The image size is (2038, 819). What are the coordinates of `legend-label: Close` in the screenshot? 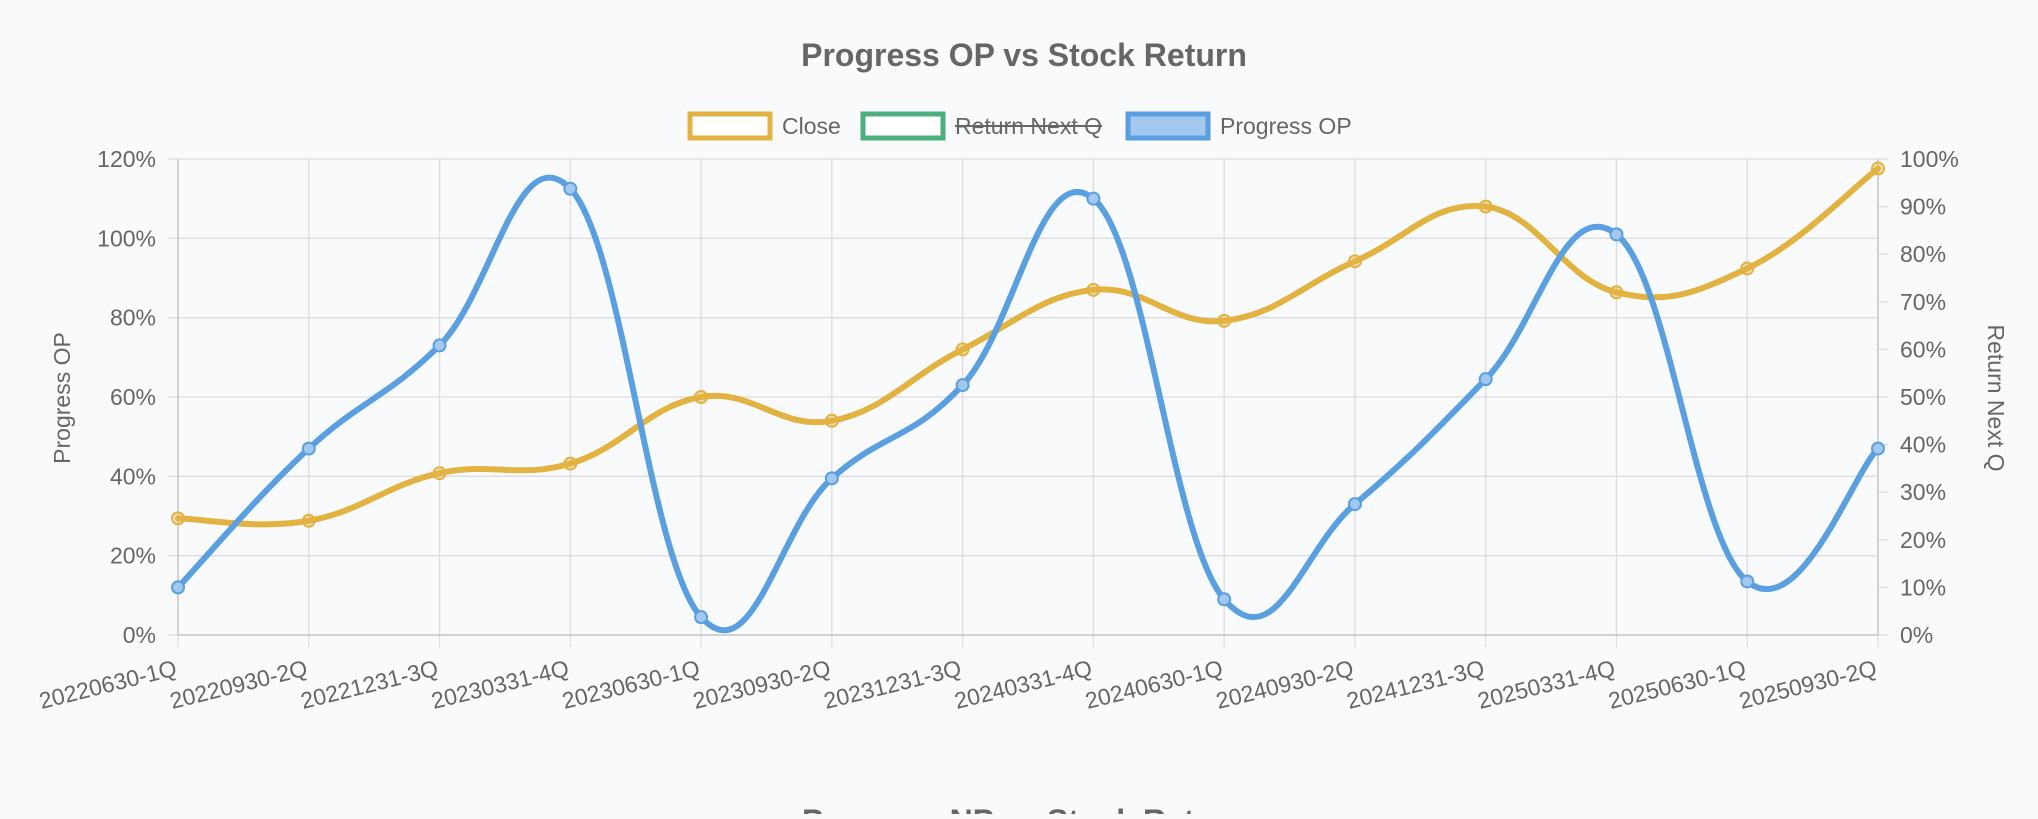 It's located at (811, 126).